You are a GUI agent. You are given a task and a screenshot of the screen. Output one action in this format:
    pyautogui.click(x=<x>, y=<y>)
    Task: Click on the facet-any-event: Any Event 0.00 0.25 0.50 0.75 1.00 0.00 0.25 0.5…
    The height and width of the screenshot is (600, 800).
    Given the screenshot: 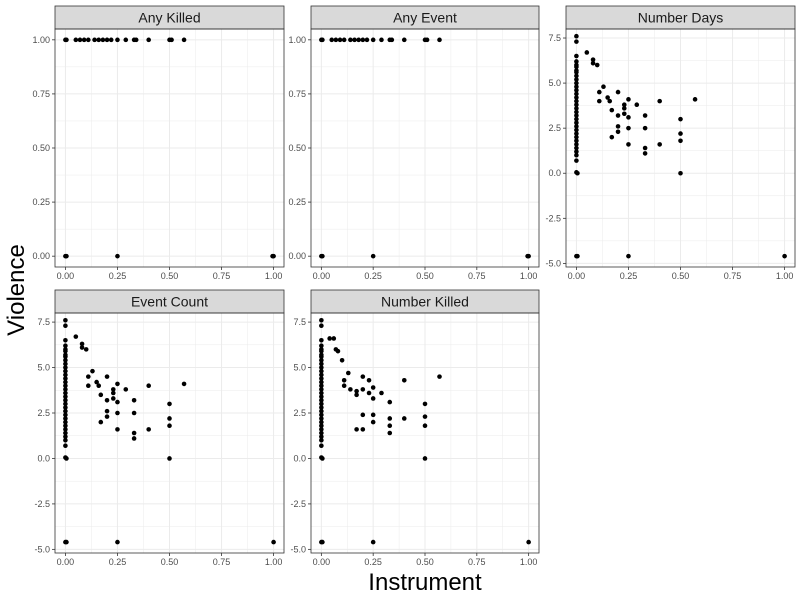 What is the action you would take?
    pyautogui.click(x=414, y=143)
    